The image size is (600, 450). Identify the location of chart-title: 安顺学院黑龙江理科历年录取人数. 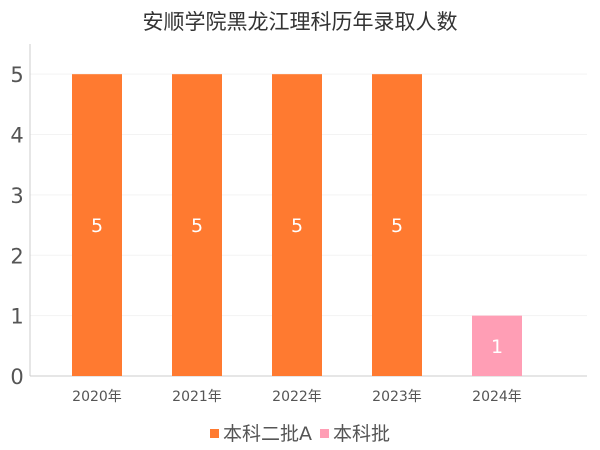
(300, 22).